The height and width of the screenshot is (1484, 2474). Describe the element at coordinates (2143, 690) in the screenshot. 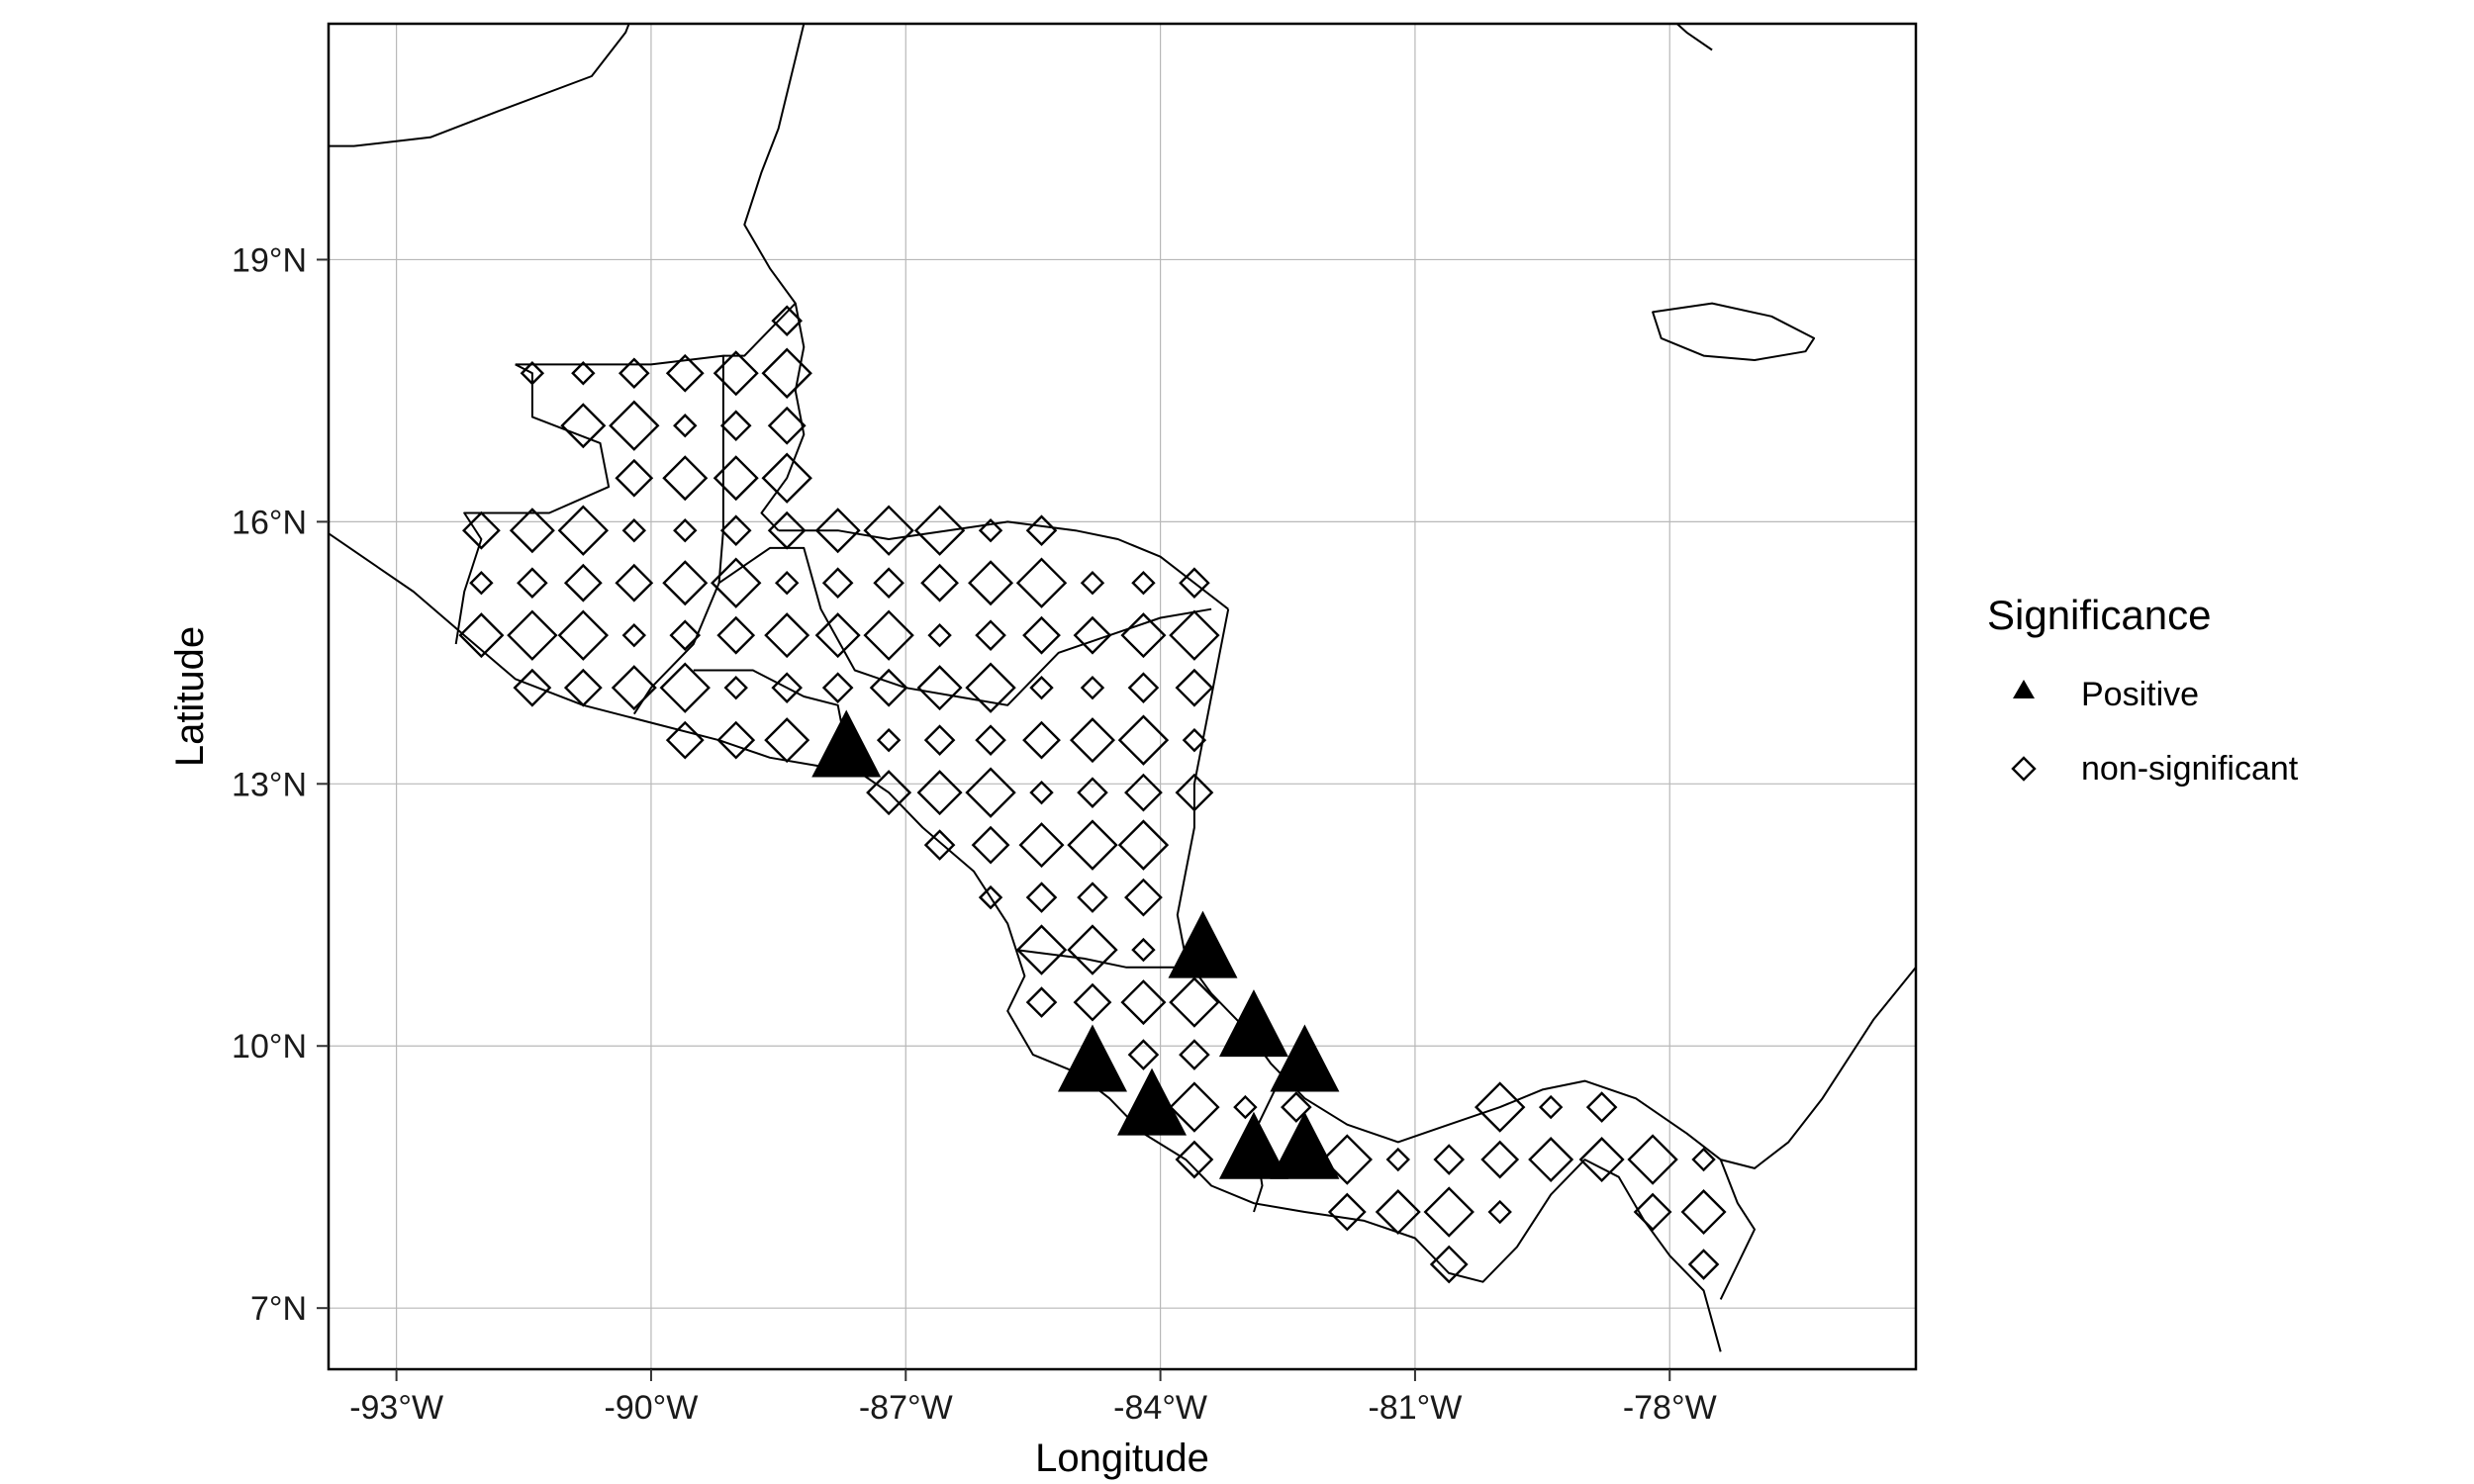

I see `legend: Significance Positive non-significant` at that location.